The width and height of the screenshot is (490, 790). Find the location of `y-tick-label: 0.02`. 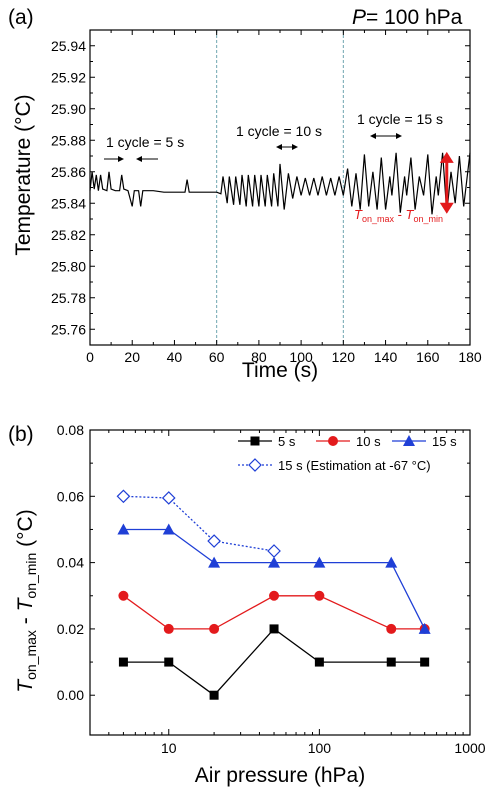

y-tick-label: 0.02 is located at coordinates (70, 629).